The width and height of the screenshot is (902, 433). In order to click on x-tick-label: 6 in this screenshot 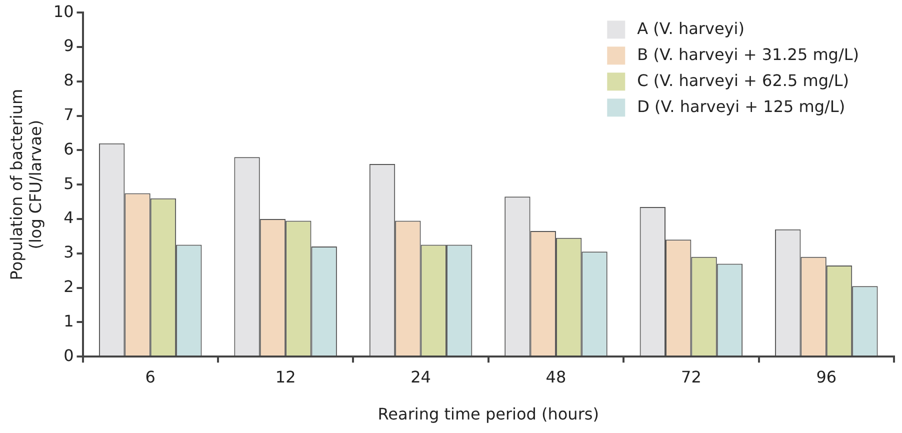, I will do `click(150, 376)`.